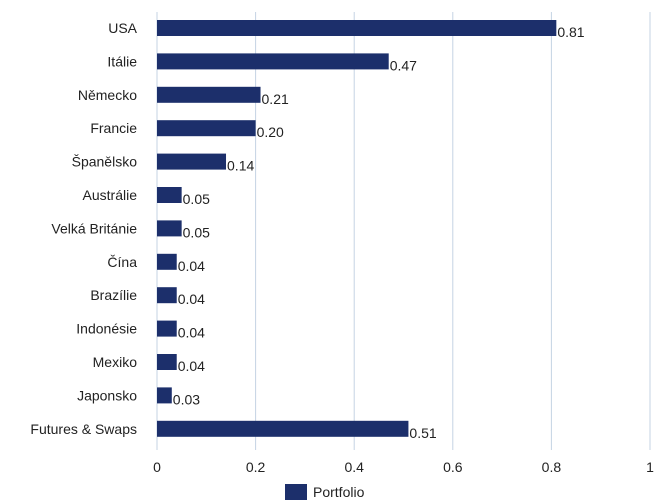 The width and height of the screenshot is (668, 504). I want to click on category-label: Německo, so click(107, 95).